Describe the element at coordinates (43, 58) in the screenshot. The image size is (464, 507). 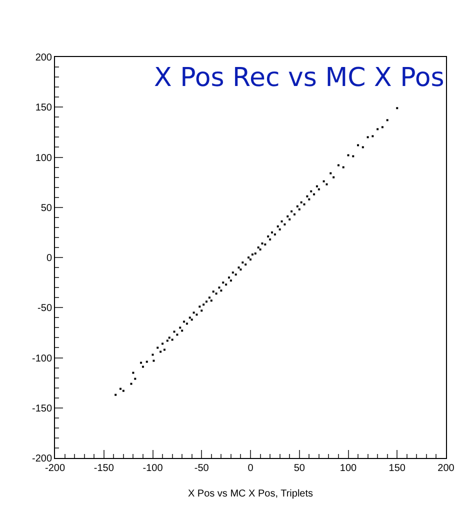
I see `y-tick-label: 200` at that location.